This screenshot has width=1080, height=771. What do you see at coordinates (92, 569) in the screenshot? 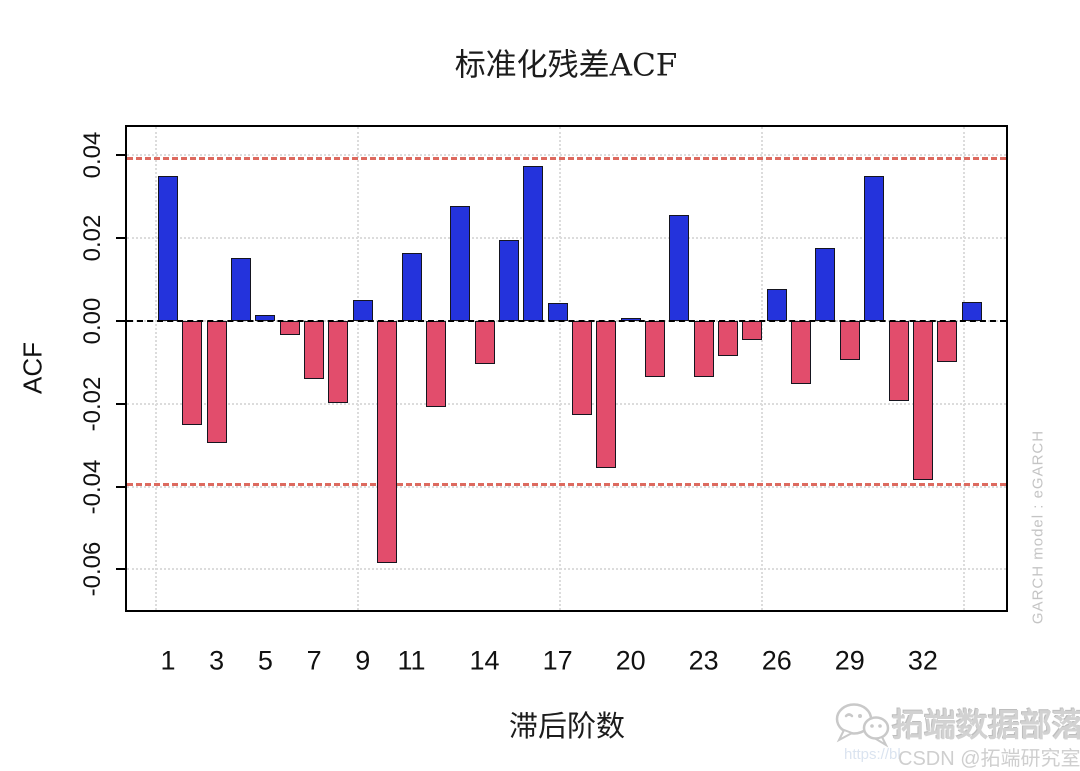
I see `y-tick-label: -0.06` at bounding box center [92, 569].